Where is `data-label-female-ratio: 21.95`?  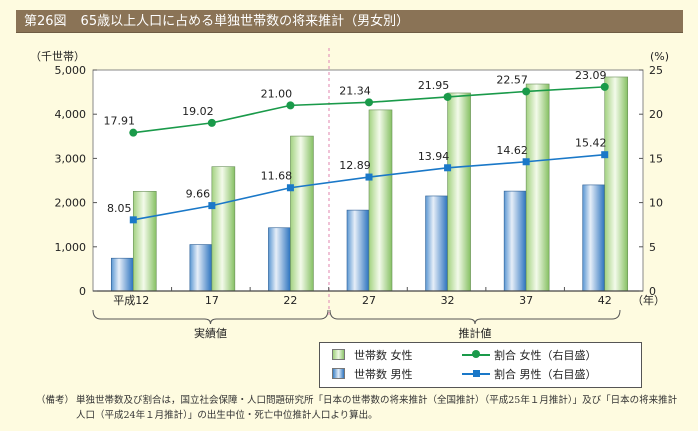 data-label-female-ratio: 21.95 is located at coordinates (434, 85).